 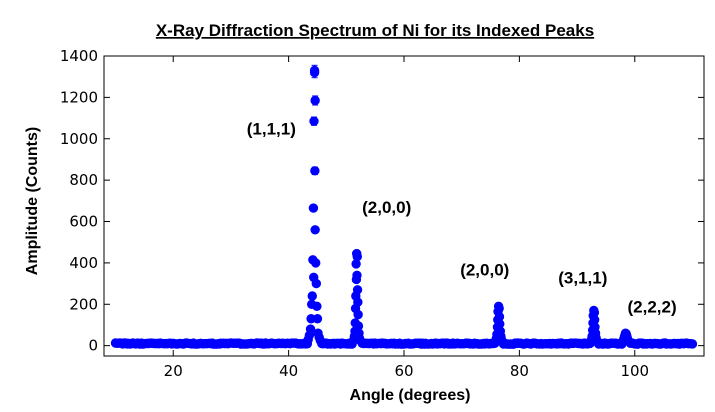 What do you see at coordinates (83, 180) in the screenshot?
I see `y-tick-label: 800` at bounding box center [83, 180].